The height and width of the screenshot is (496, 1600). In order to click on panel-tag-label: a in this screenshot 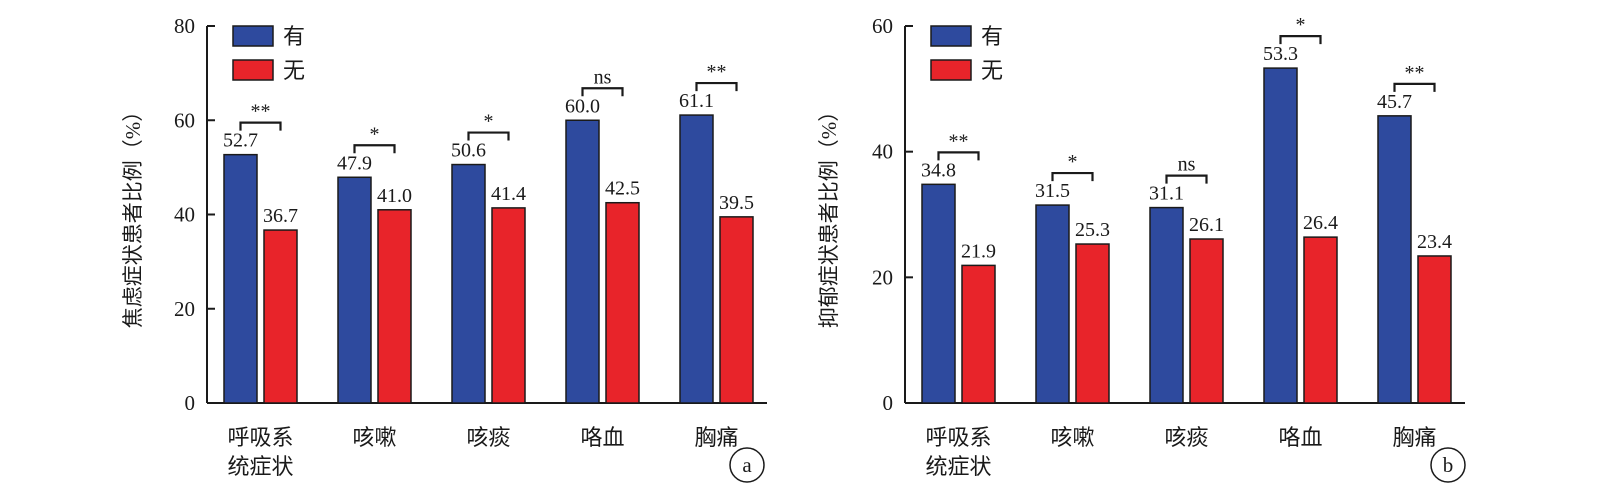, I will do `click(747, 465)`.